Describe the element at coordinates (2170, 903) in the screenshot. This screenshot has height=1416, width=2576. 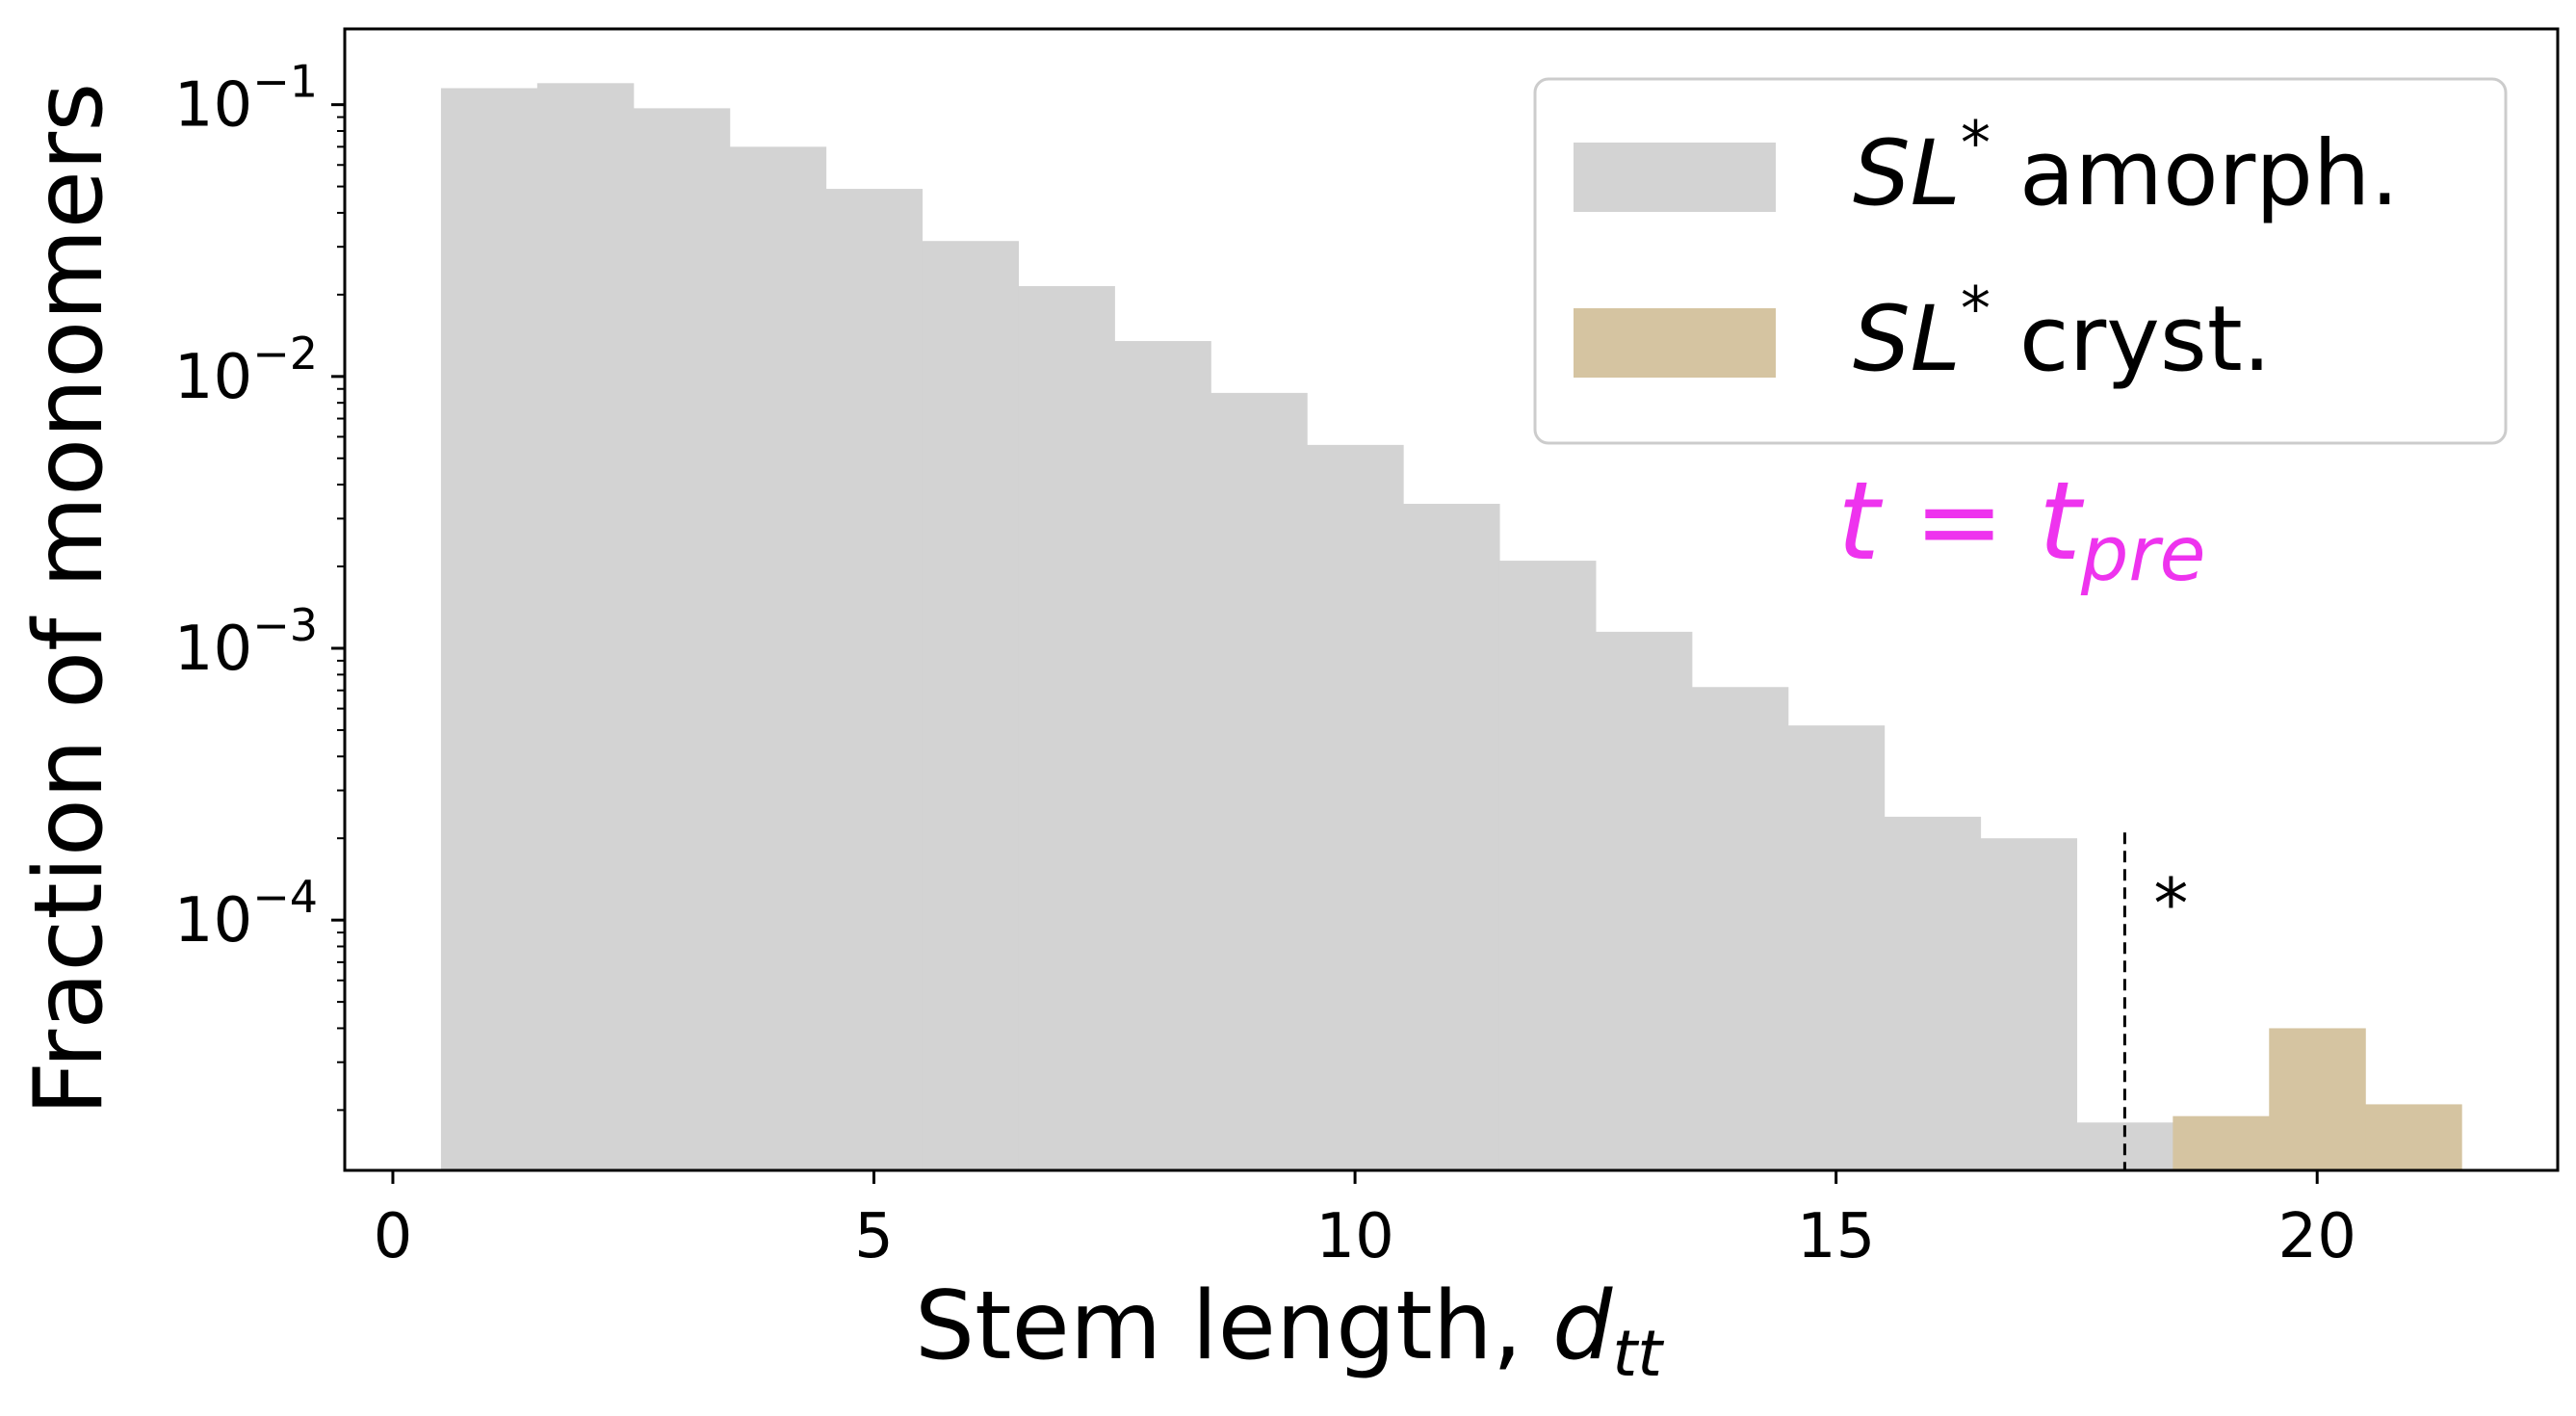
I see `threshold-label: *` at that location.